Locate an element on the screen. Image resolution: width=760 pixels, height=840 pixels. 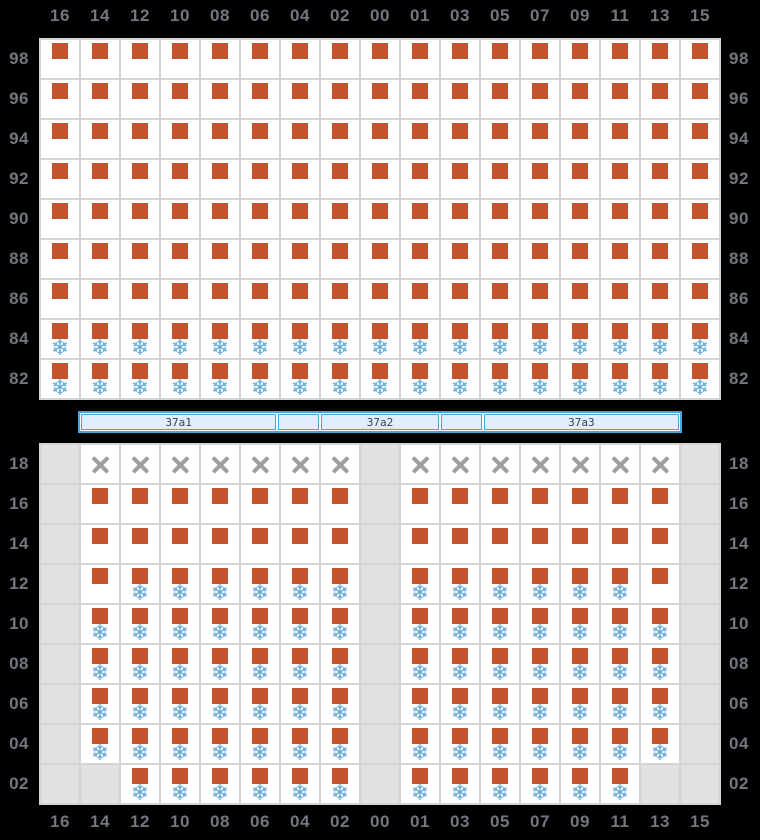
slot-04-11: ❄ is located at coordinates (620, 744).